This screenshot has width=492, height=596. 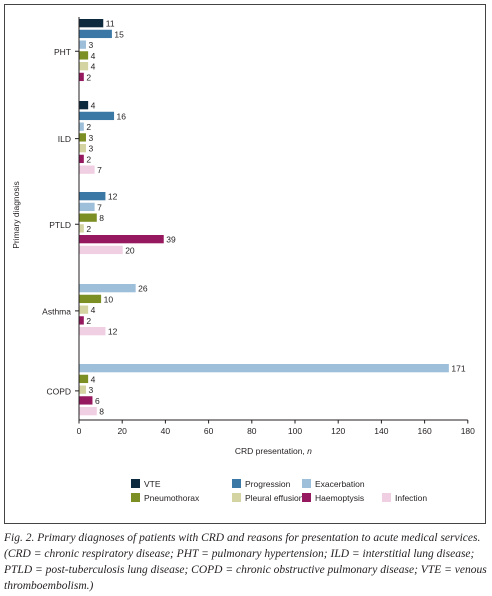 I want to click on data-label-ild-haemoptysis: 2, so click(x=88, y=159).